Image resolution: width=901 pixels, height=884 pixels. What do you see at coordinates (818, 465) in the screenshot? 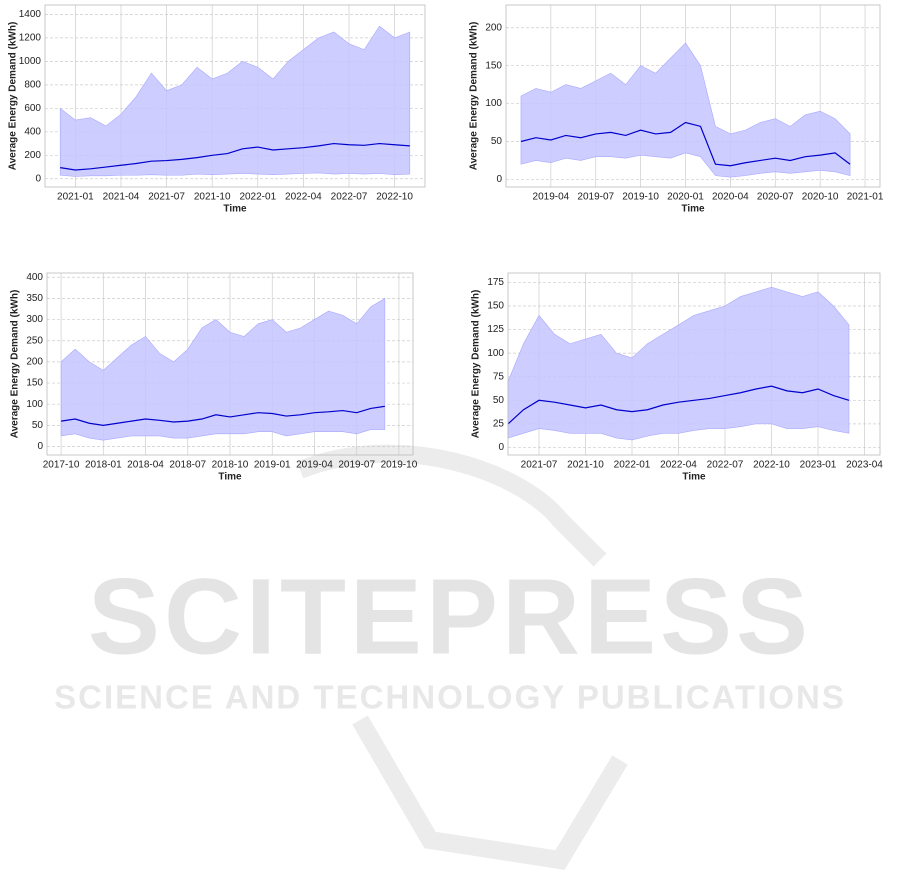
I see `x-tick-label: 2023-01` at bounding box center [818, 465].